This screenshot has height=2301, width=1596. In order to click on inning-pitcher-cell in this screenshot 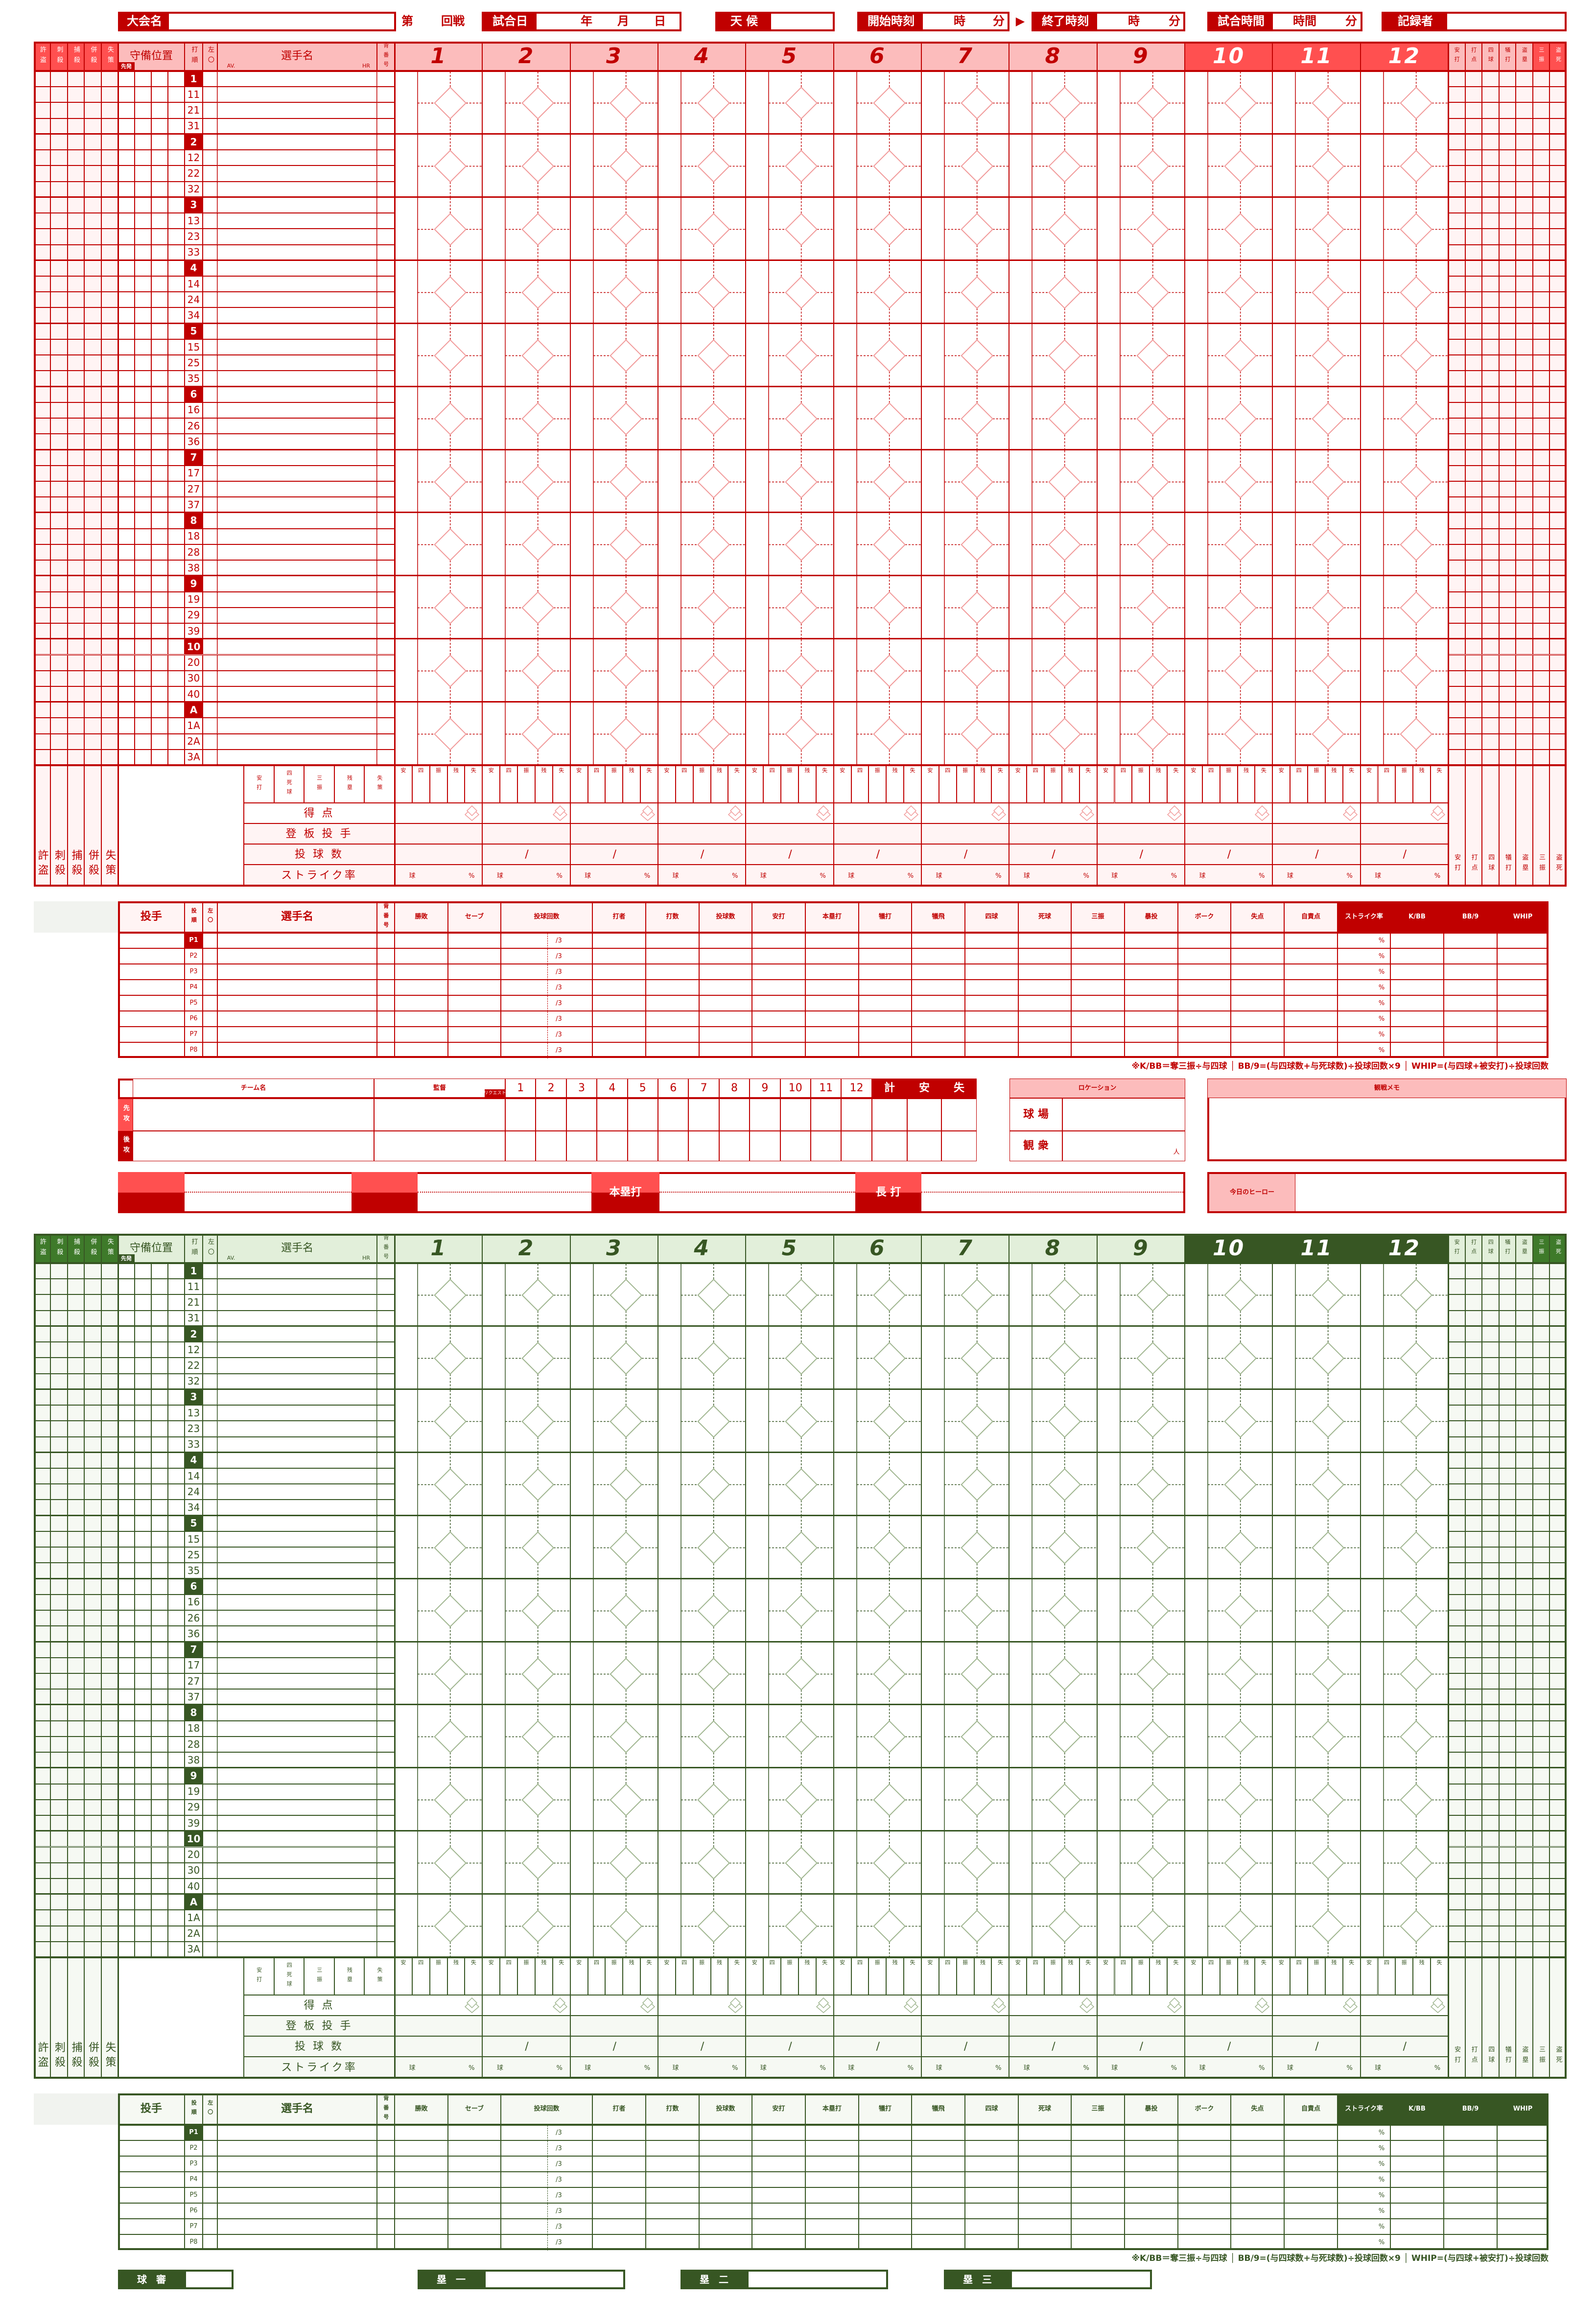, I will do `click(1053, 2026)`.